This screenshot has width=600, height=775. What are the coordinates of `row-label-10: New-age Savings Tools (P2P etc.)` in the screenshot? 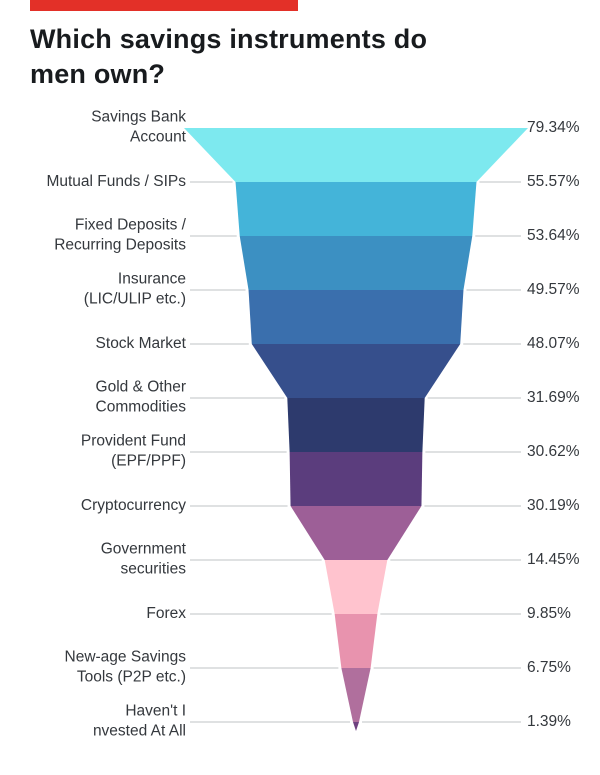 It's located at (125, 667).